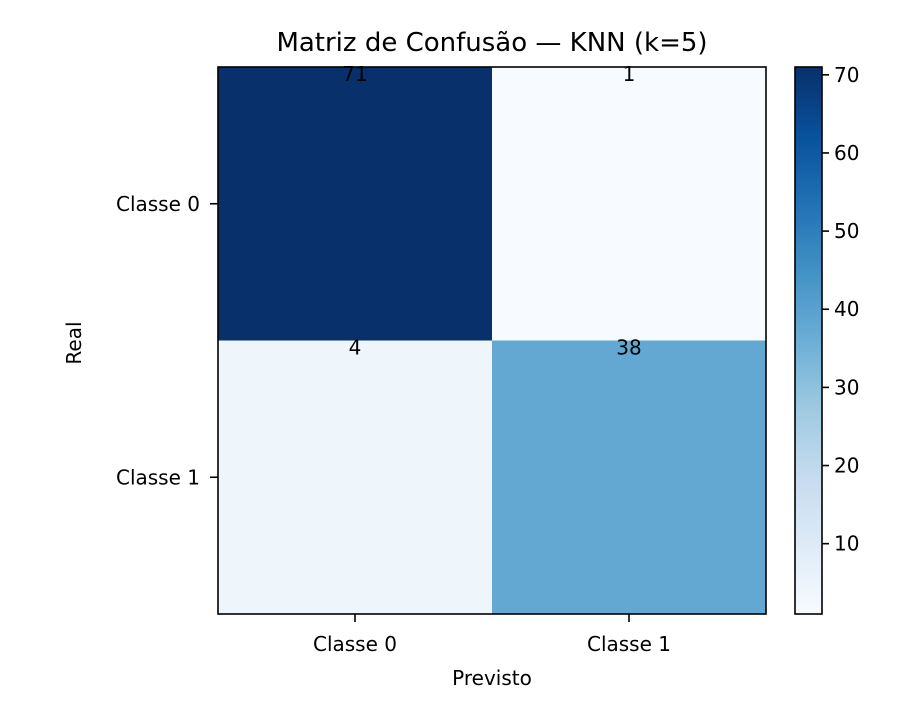 Image resolution: width=900 pixels, height=725 pixels. I want to click on y-axis-ticks: Classe 0 Classe 1, so click(167, 340).